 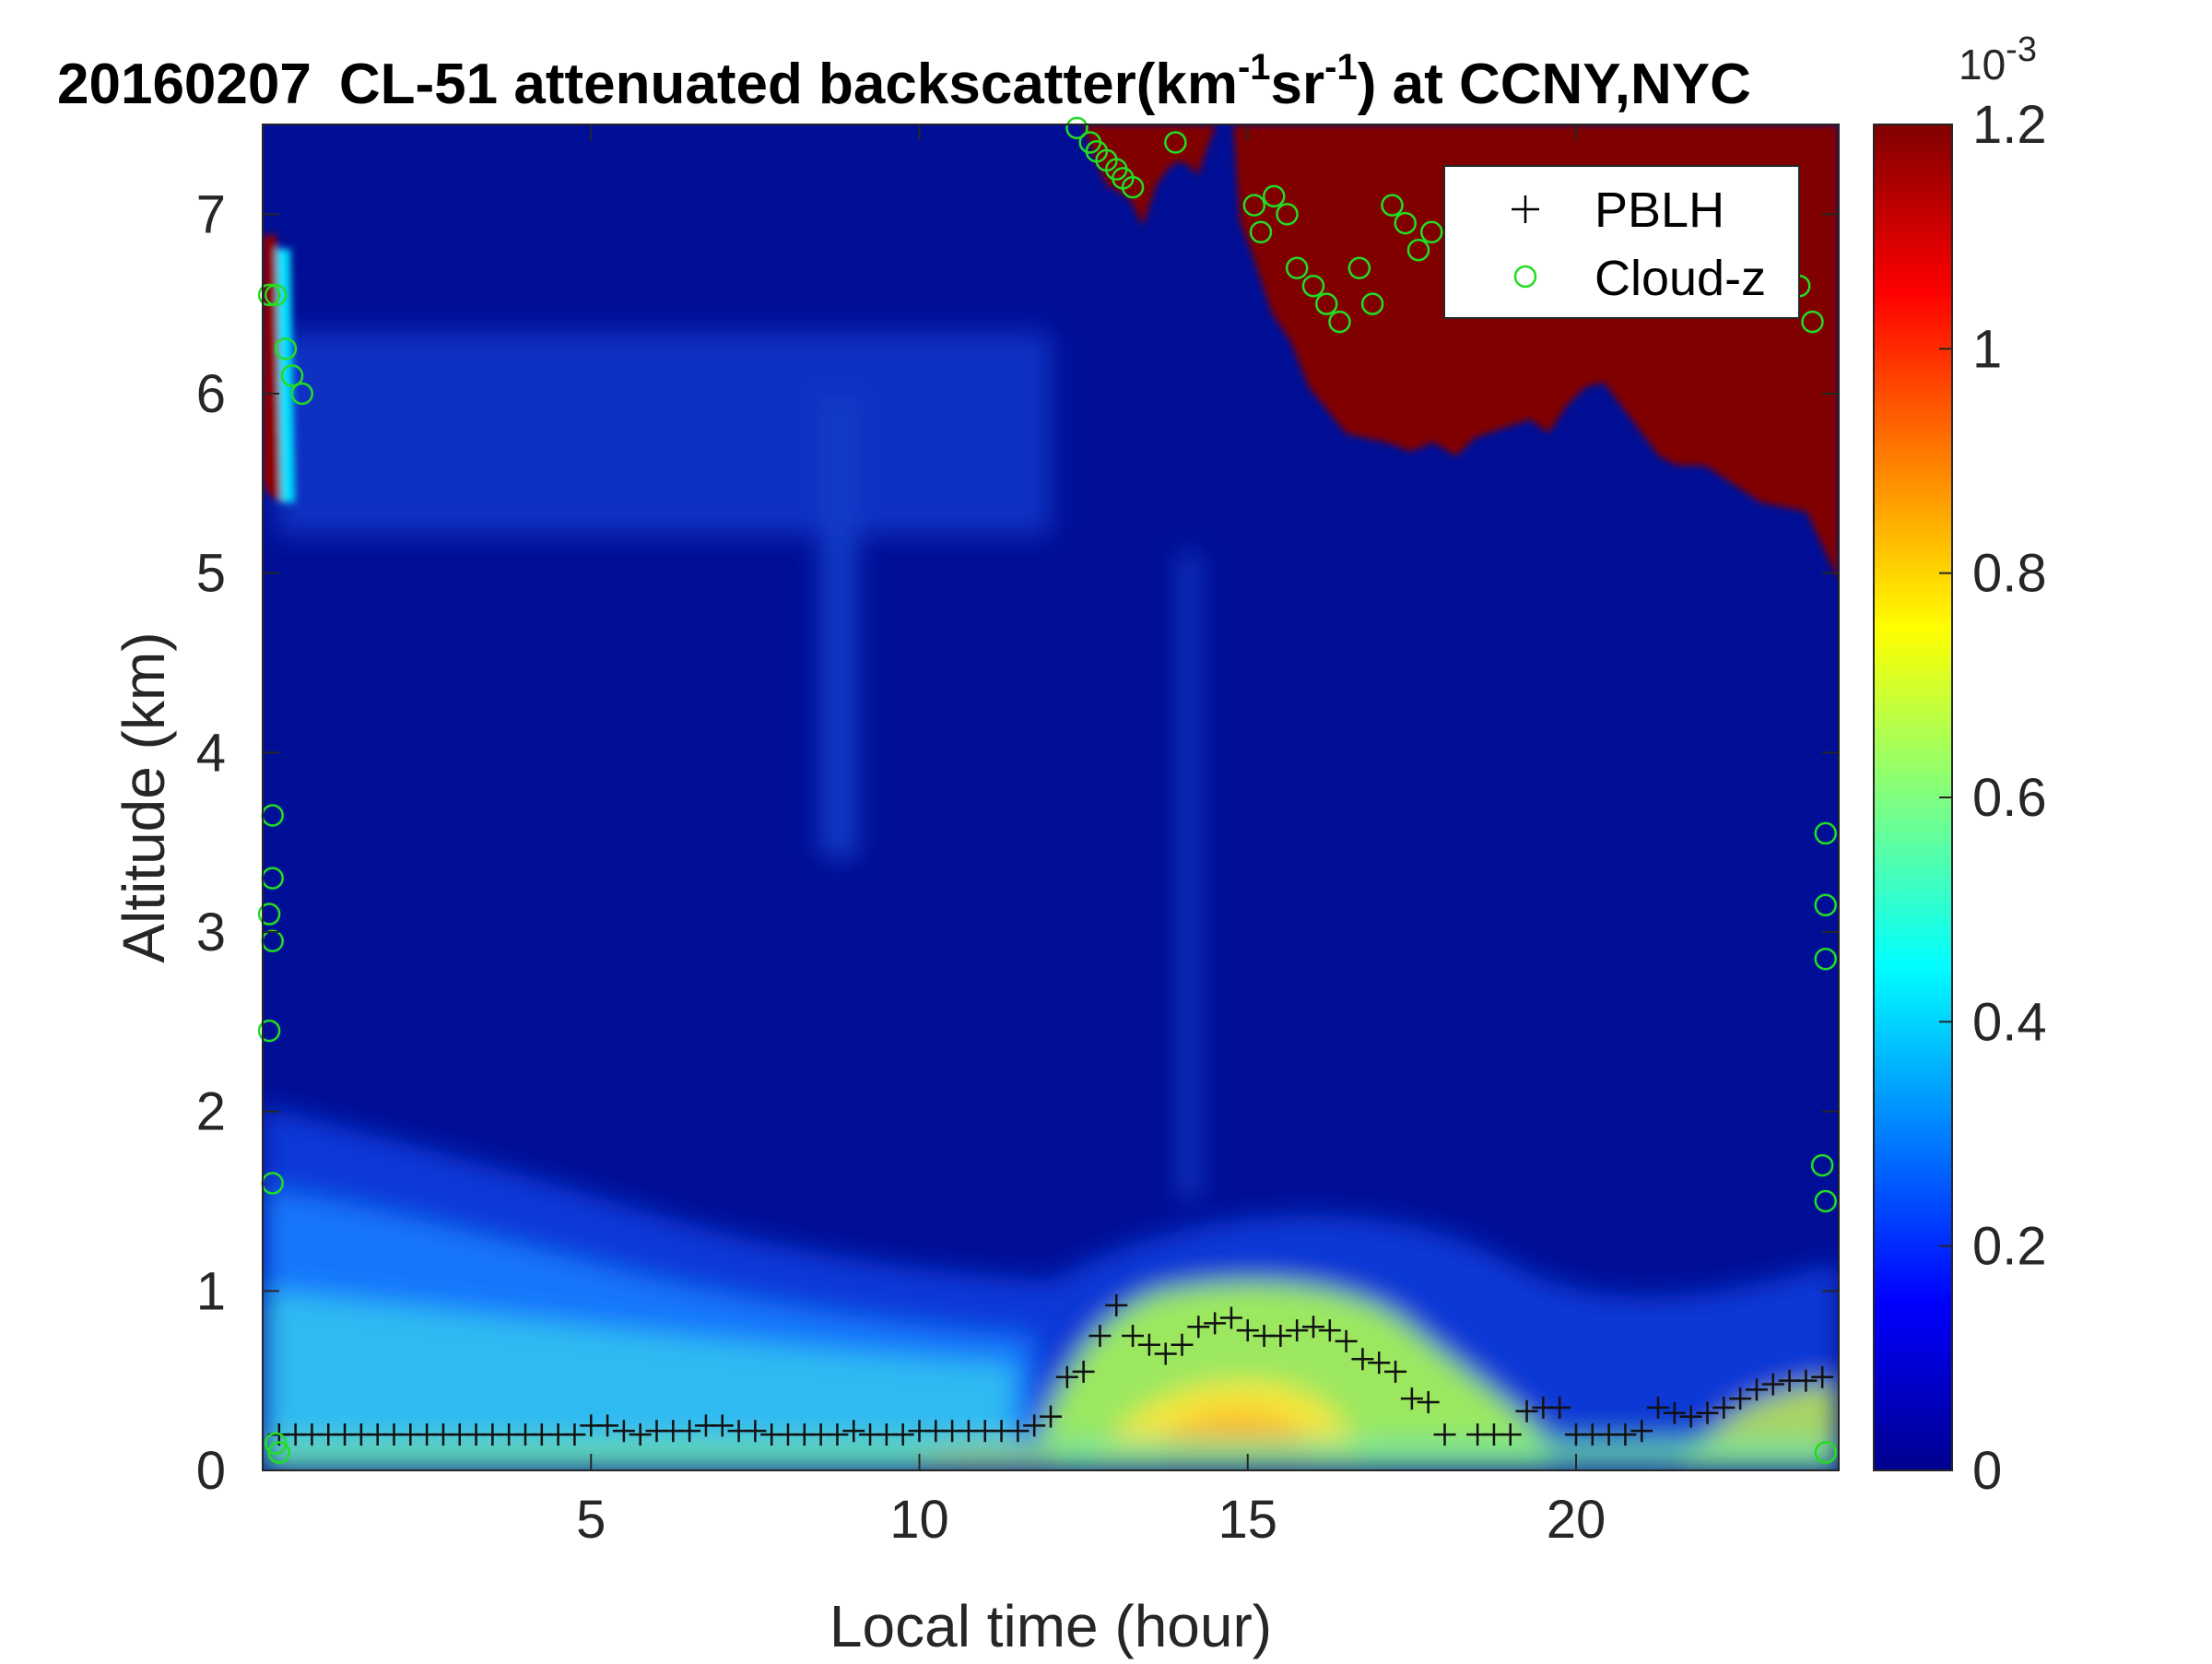 What do you see at coordinates (2021, 49) in the screenshot?
I see `colorbar-exponent-power: -3` at bounding box center [2021, 49].